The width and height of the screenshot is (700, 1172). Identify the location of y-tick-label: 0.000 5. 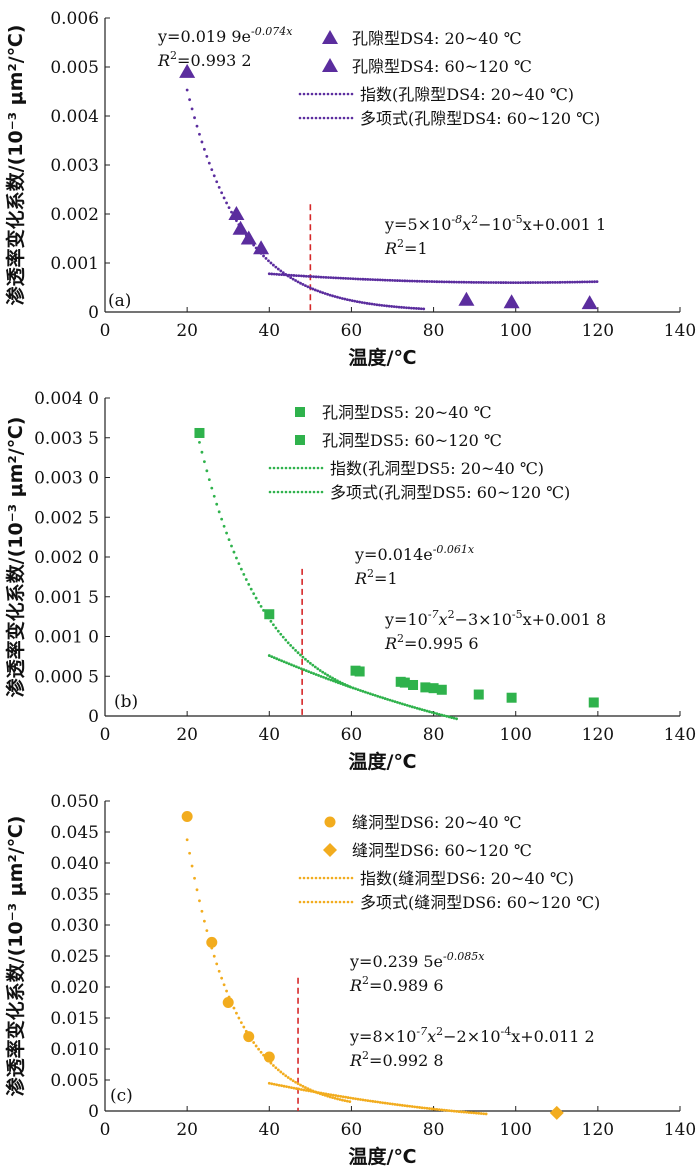
(66, 677).